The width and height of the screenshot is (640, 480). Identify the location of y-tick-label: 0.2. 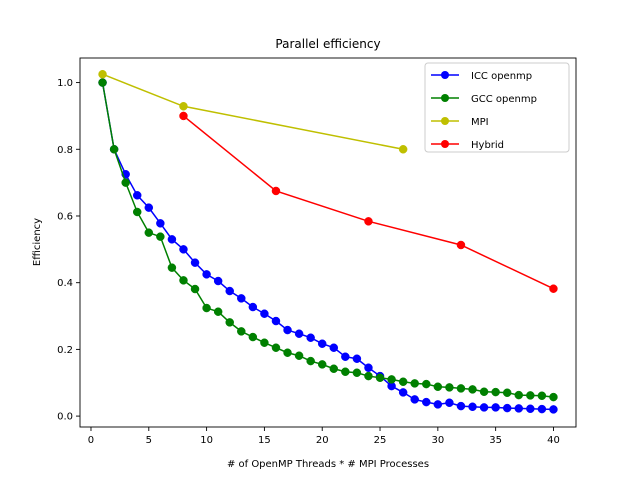
(65, 350).